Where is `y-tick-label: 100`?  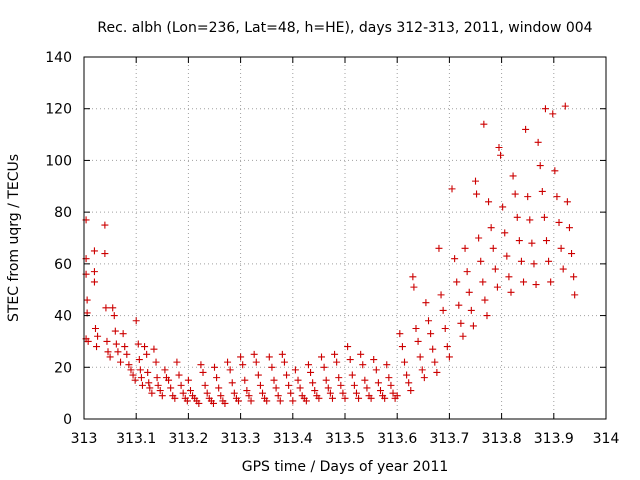
y-tick-label: 100 is located at coordinates (58, 161).